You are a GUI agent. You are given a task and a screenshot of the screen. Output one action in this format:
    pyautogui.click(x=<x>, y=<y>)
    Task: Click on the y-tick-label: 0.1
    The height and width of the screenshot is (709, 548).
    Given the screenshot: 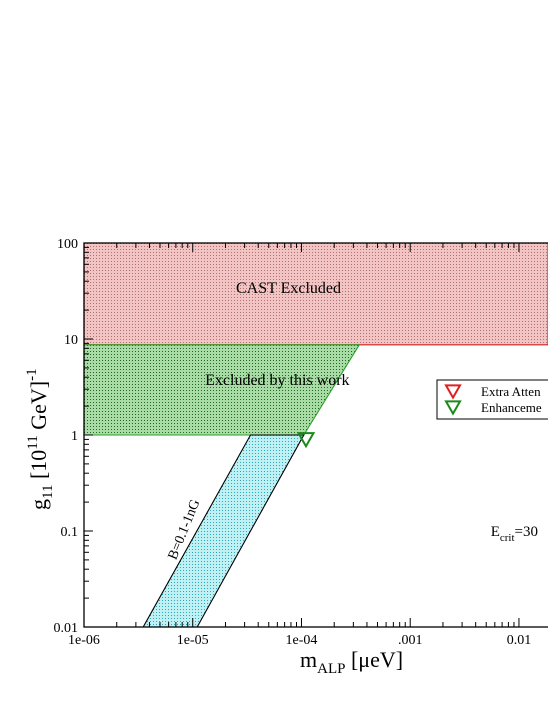 What is the action you would take?
    pyautogui.click(x=70, y=532)
    